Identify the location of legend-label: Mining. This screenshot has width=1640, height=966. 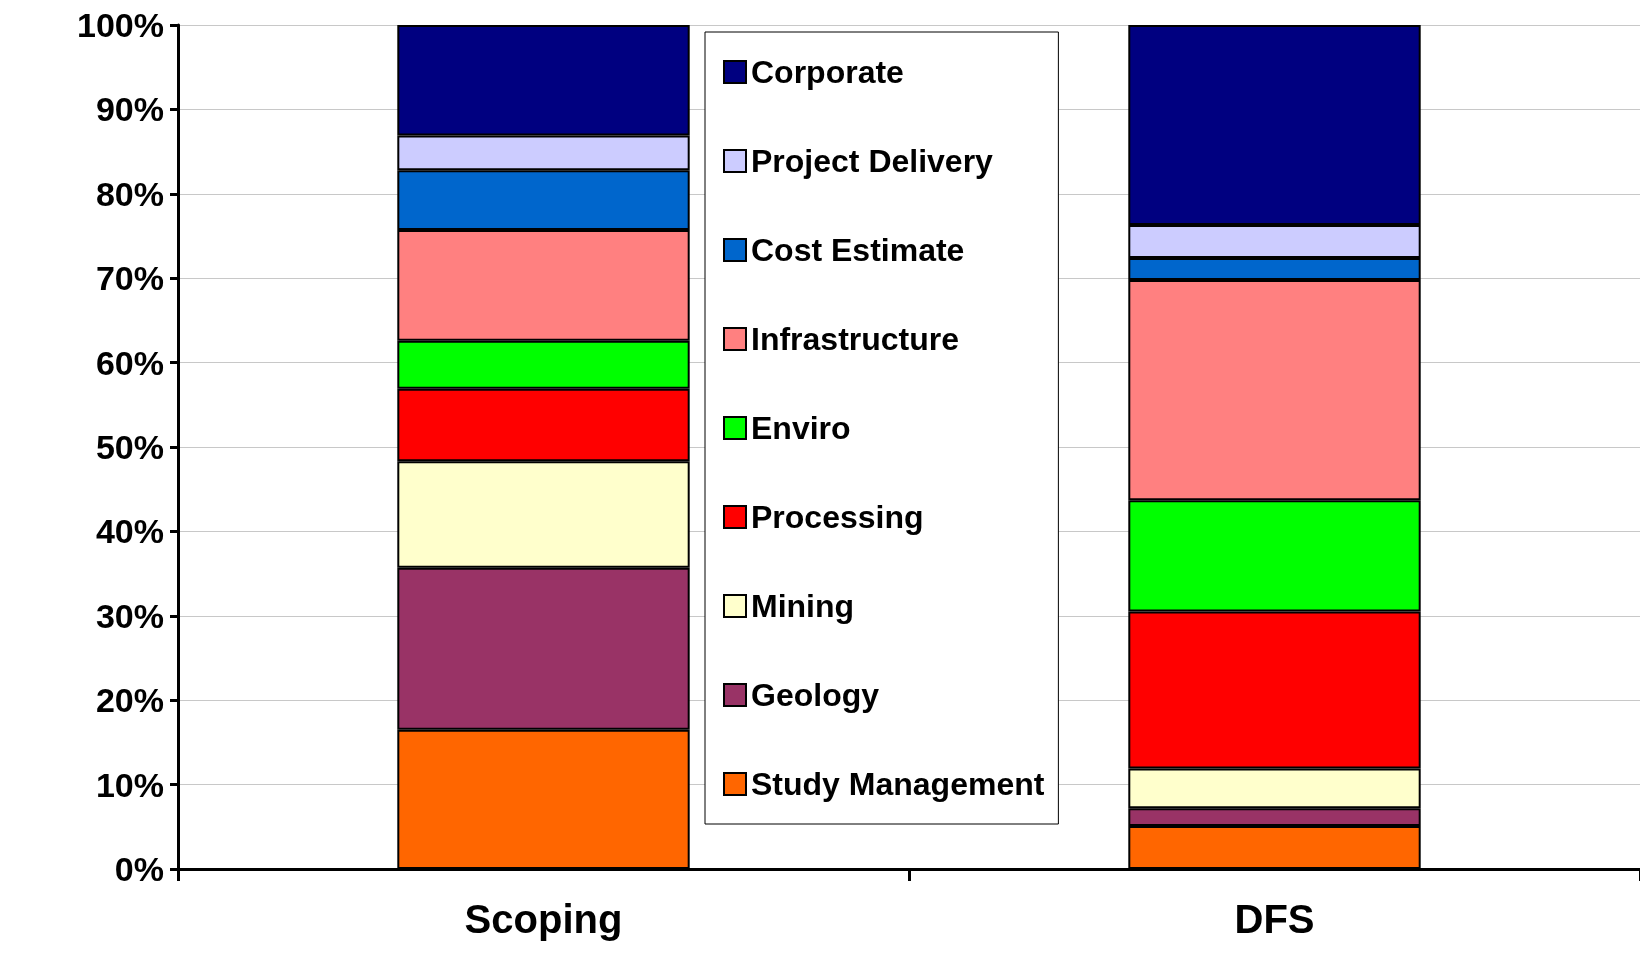
(803, 606).